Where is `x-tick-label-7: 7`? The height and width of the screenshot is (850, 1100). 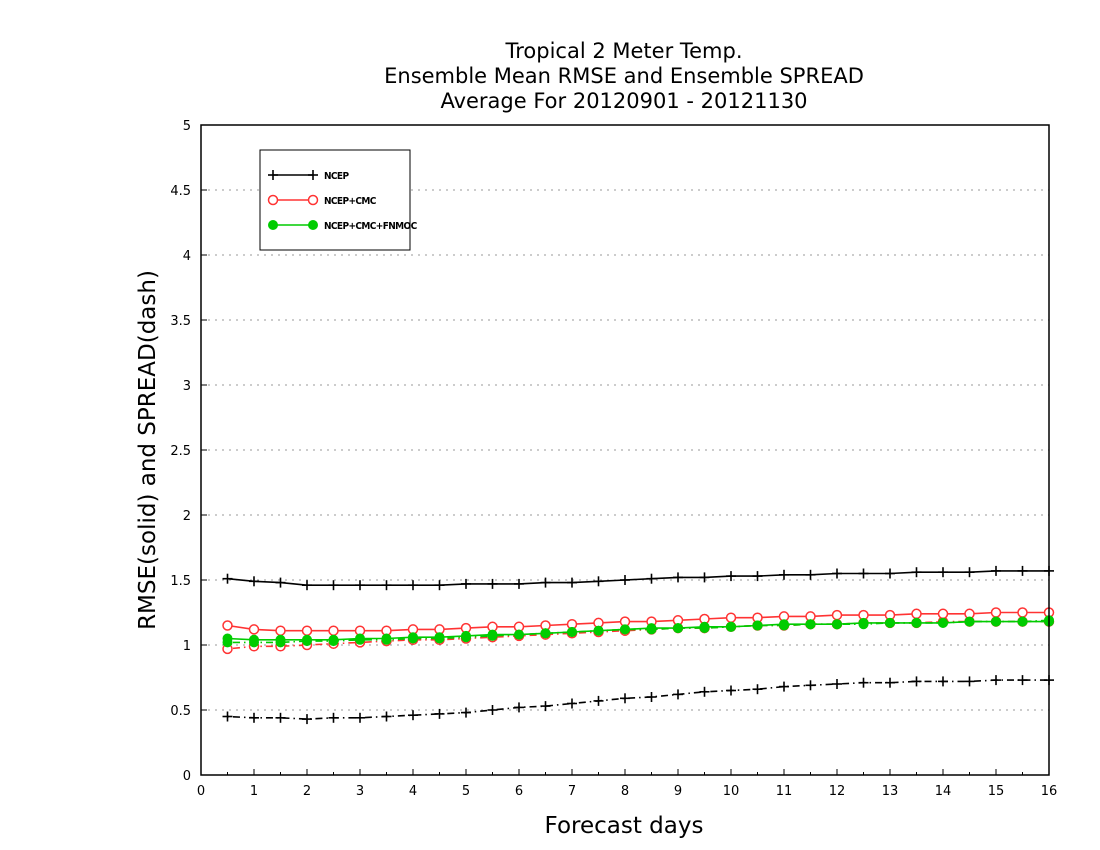
x-tick-label-7: 7 is located at coordinates (572, 791).